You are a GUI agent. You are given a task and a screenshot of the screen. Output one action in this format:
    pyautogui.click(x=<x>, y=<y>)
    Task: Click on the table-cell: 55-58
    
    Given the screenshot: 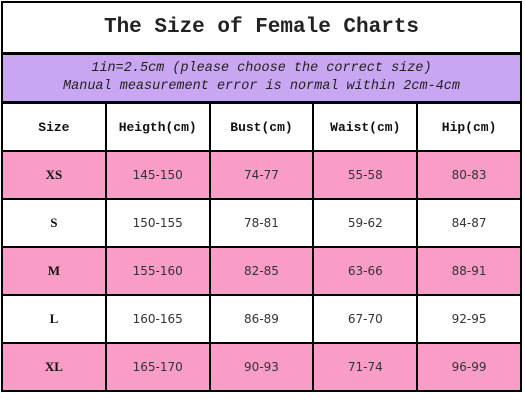 What is the action you would take?
    pyautogui.click(x=365, y=175)
    